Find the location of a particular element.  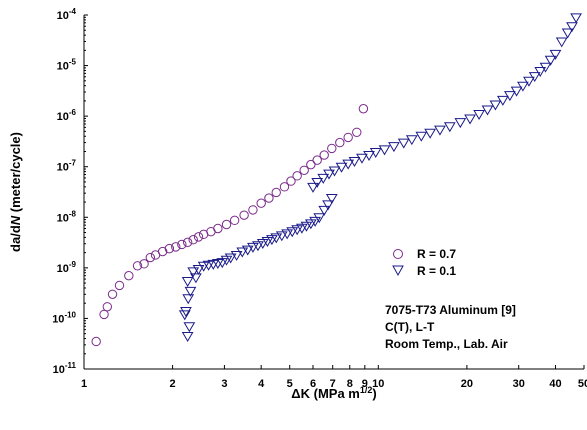

x-tick-label: 5 is located at coordinates (290, 384).